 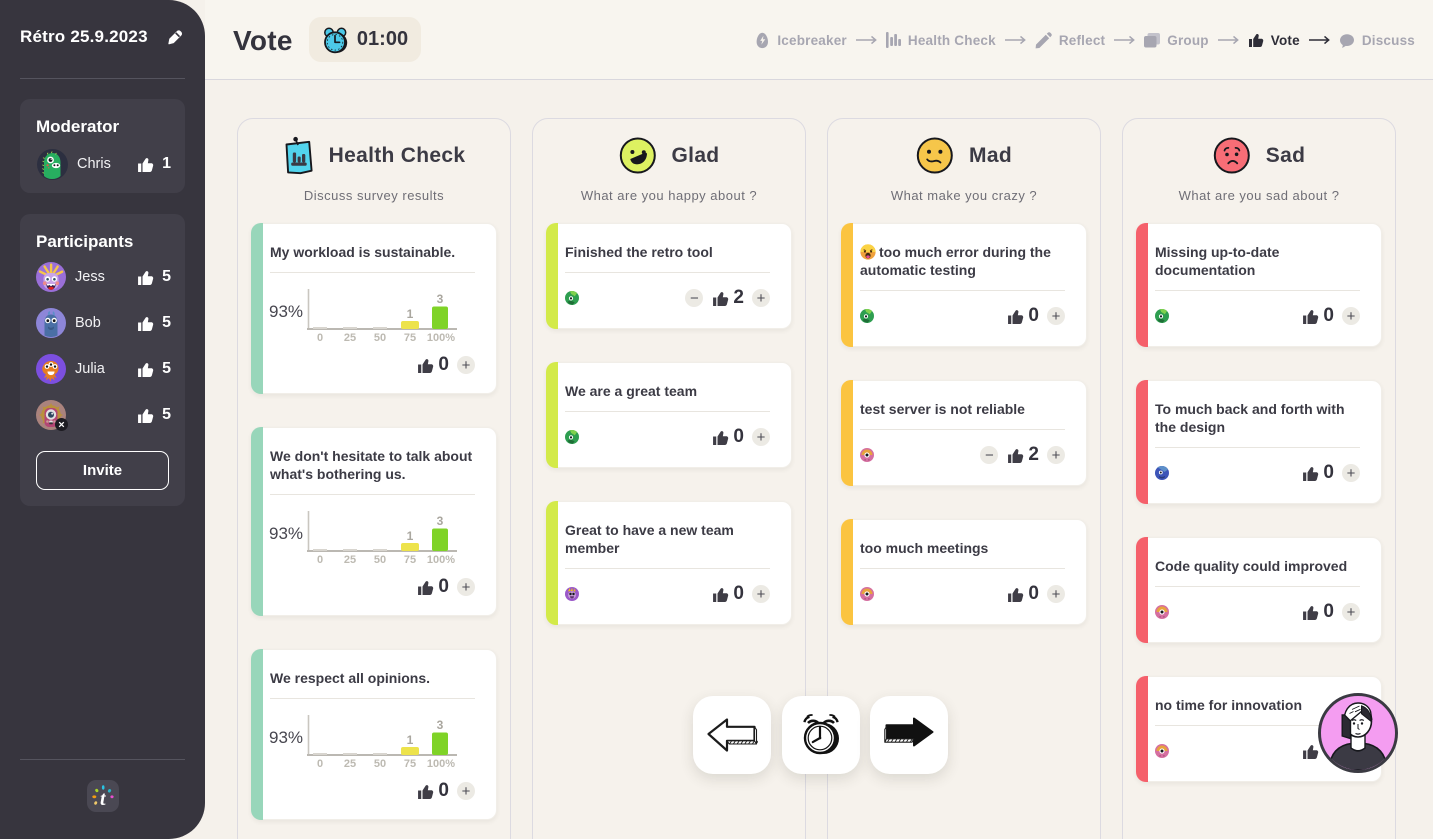 I want to click on svg-text: t, so click(x=103, y=799).